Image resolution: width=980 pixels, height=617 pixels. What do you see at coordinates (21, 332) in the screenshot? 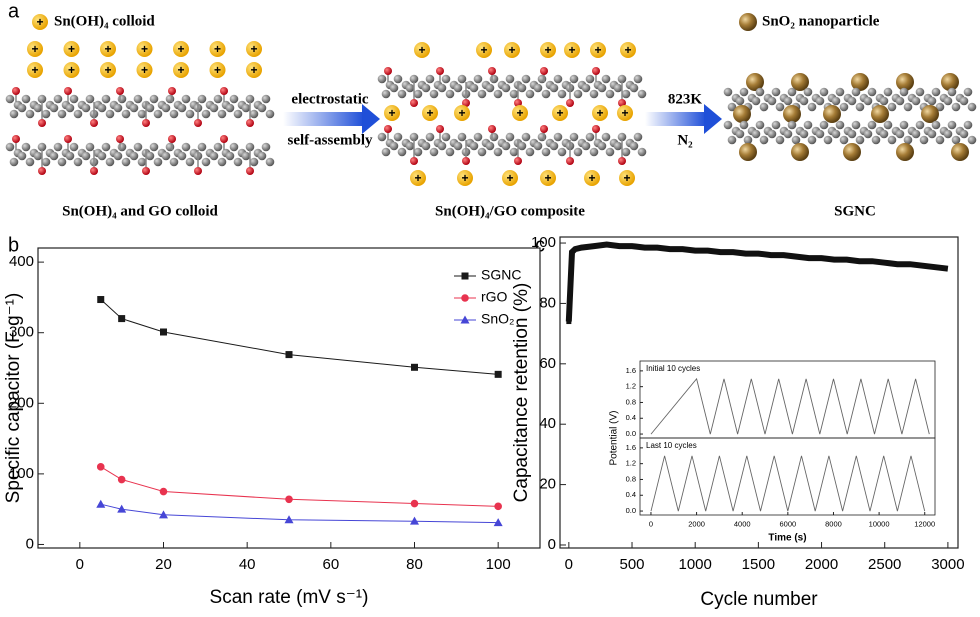
I see `y-tick-label: 300` at bounding box center [21, 332].